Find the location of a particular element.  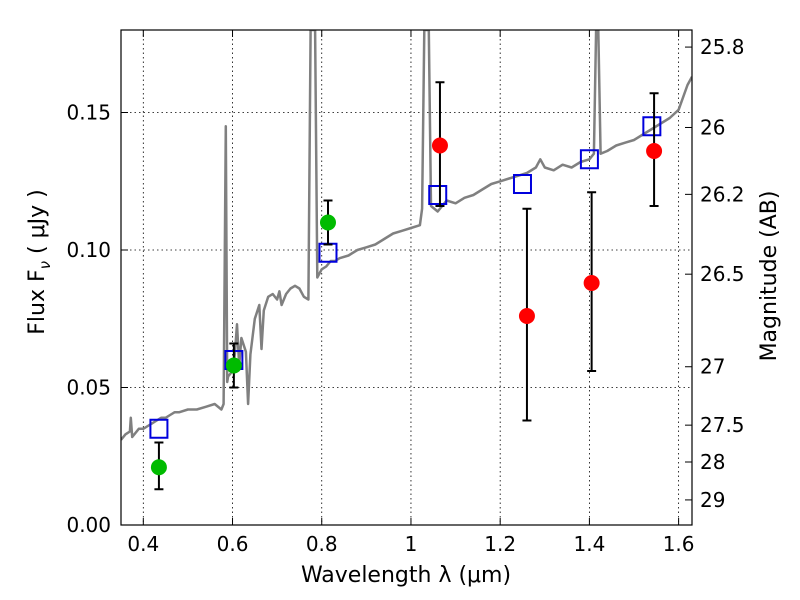

right-tick-label: 28 is located at coordinates (712, 462).